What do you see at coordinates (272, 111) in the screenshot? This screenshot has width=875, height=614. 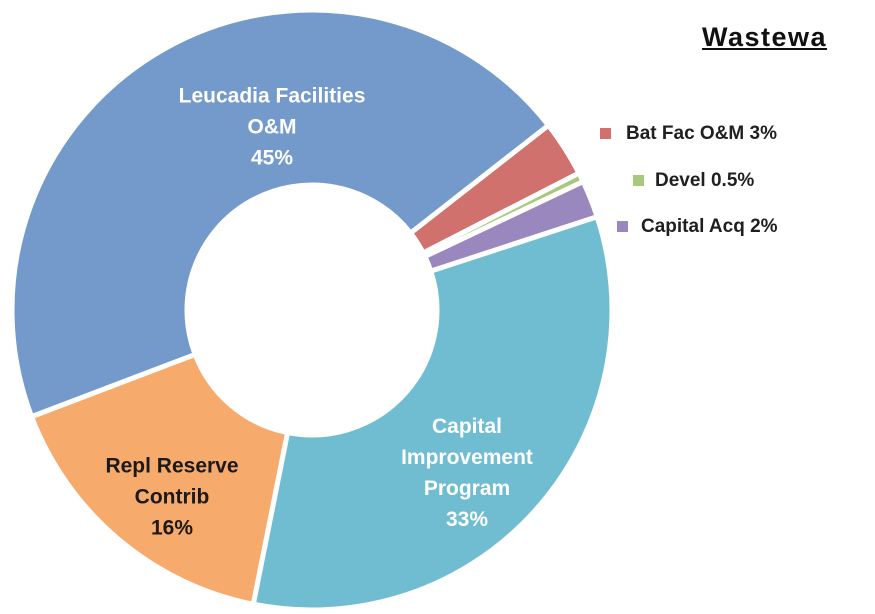 I see `slice-name: Leucadia Facilities O&M` at bounding box center [272, 111].